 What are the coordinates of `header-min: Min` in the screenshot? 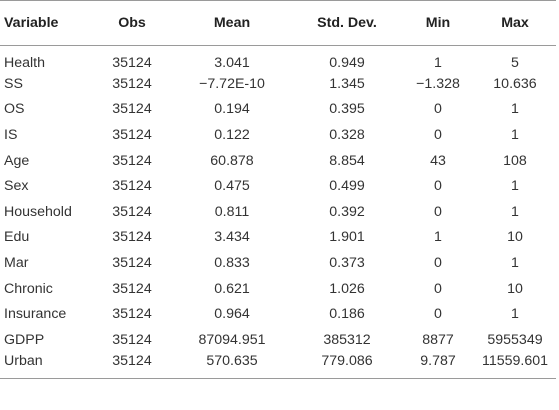 It's located at (438, 23).